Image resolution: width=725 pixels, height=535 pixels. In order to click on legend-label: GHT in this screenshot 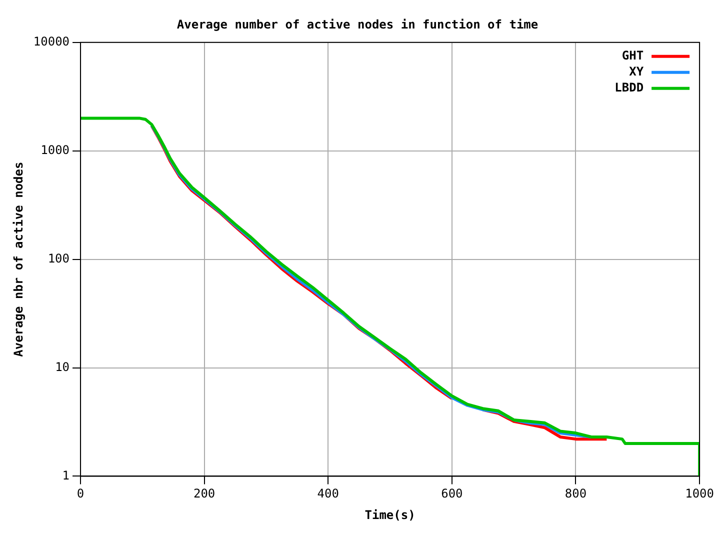, I will do `click(633, 55)`.